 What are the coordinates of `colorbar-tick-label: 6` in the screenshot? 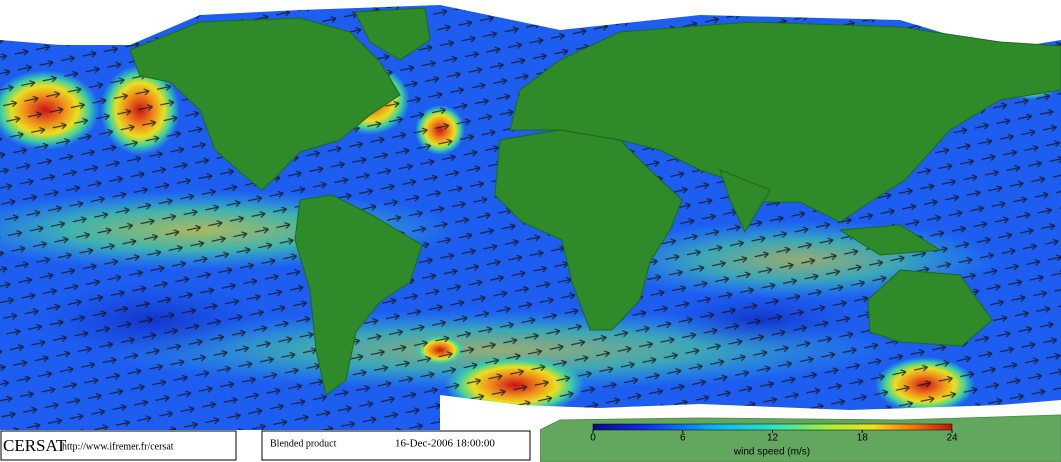 It's located at (683, 438).